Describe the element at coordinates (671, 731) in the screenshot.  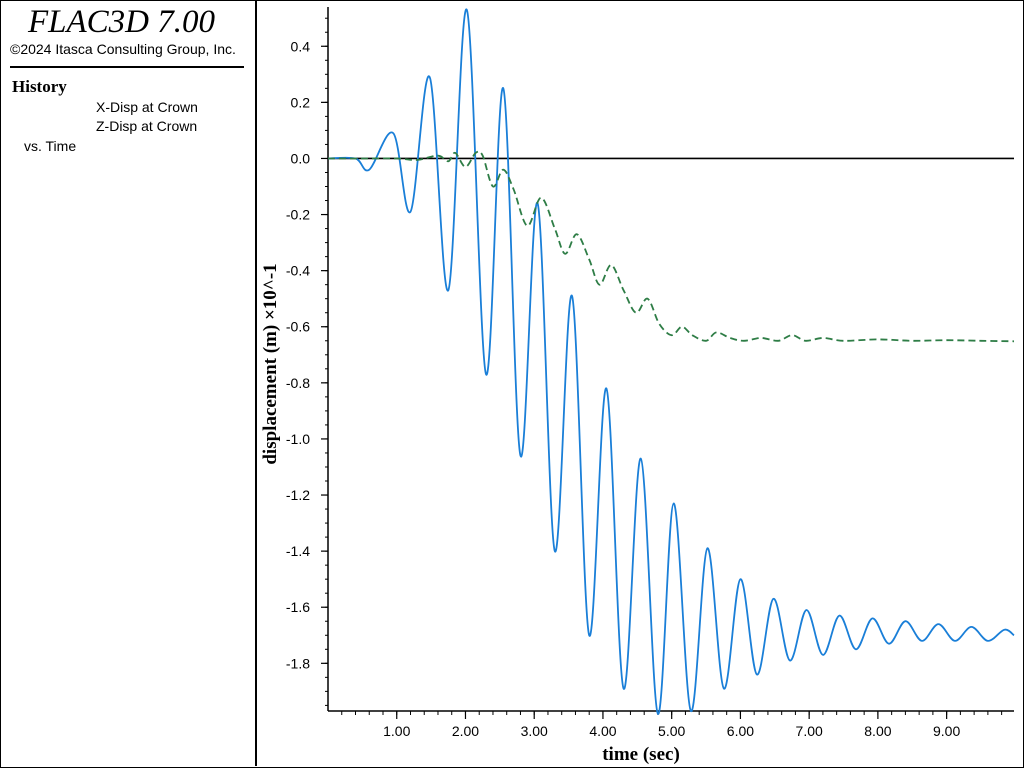
I see `x-tick-label: 5.00` at that location.